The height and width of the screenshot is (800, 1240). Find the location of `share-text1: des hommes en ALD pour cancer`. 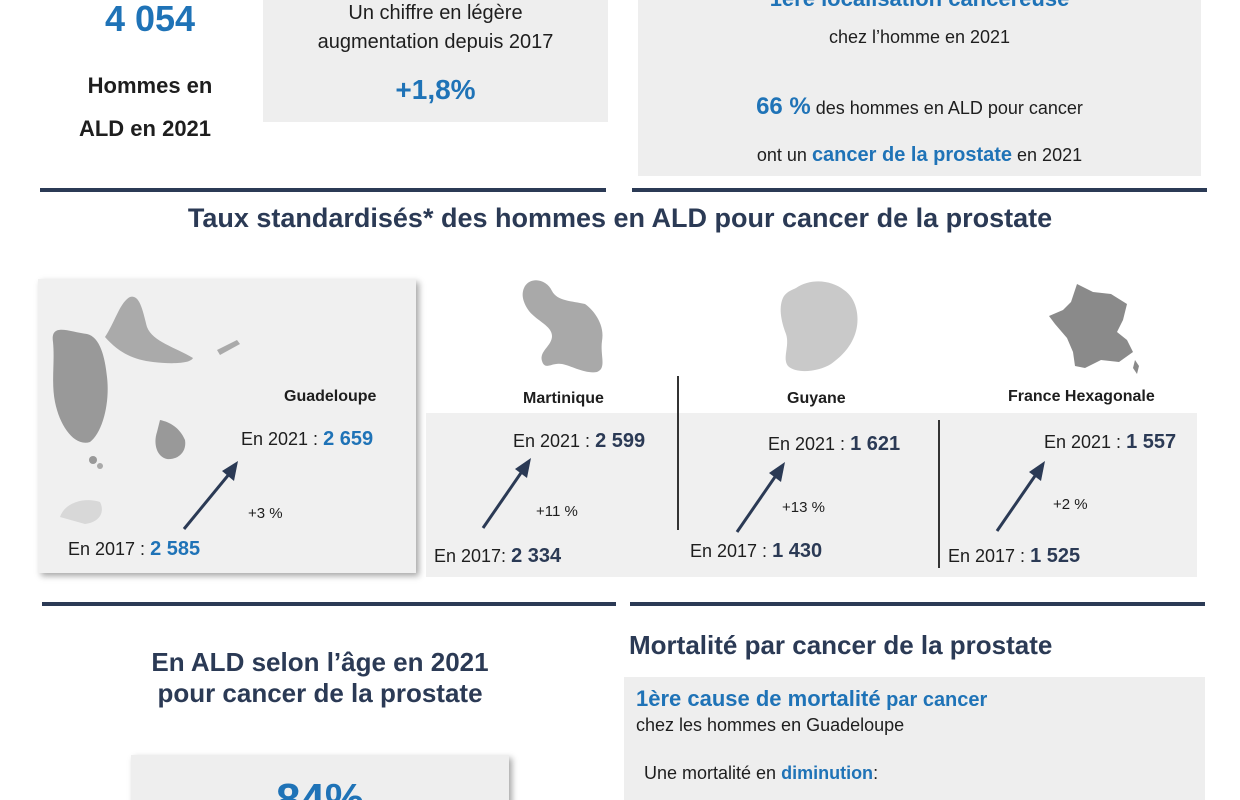

share-text1: des hommes en ALD pour cancer is located at coordinates (946, 108).